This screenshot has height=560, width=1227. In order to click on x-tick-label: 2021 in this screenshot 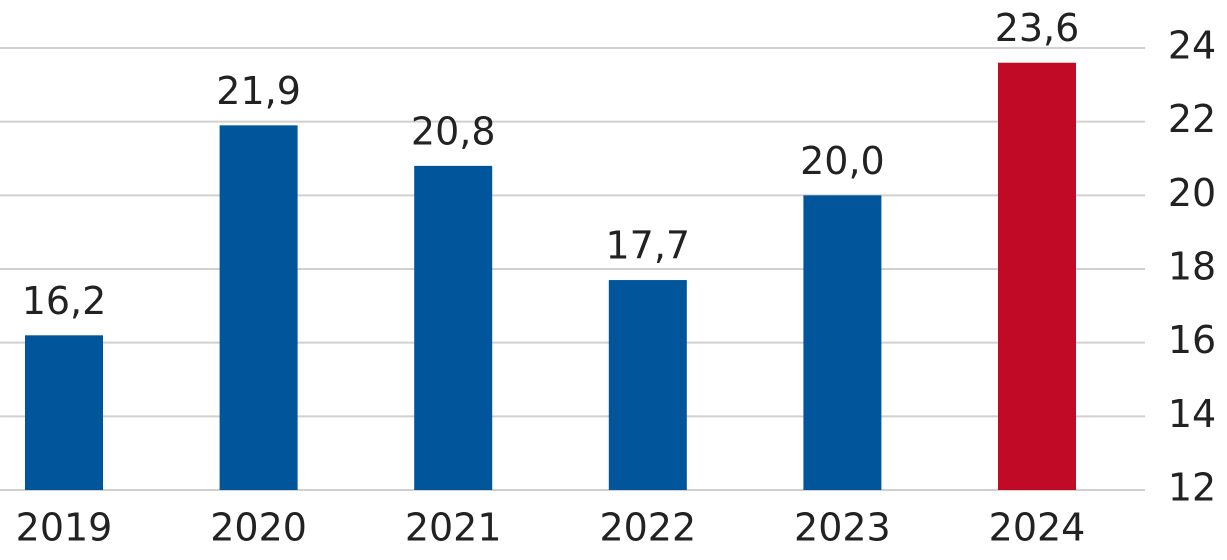, I will do `click(453, 528)`.